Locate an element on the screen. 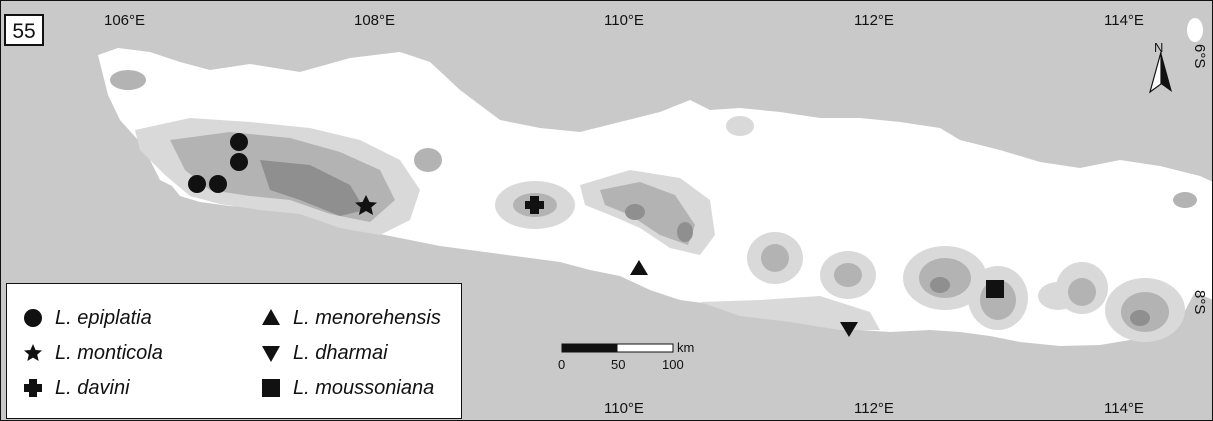  panel-label: 55 is located at coordinates (24, 30).